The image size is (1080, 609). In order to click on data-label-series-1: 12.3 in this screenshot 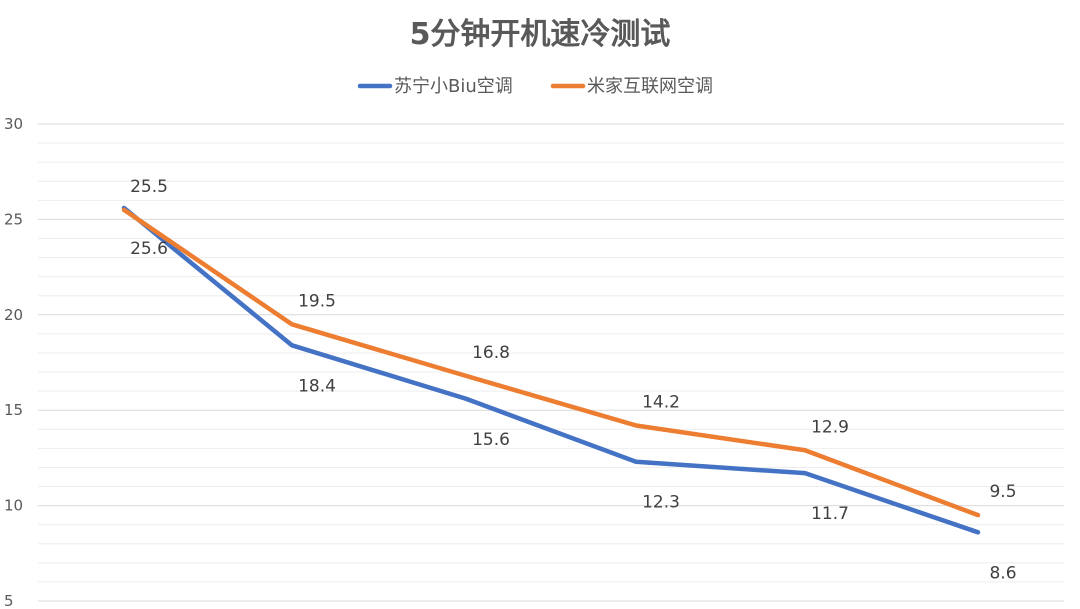, I will do `click(661, 503)`.